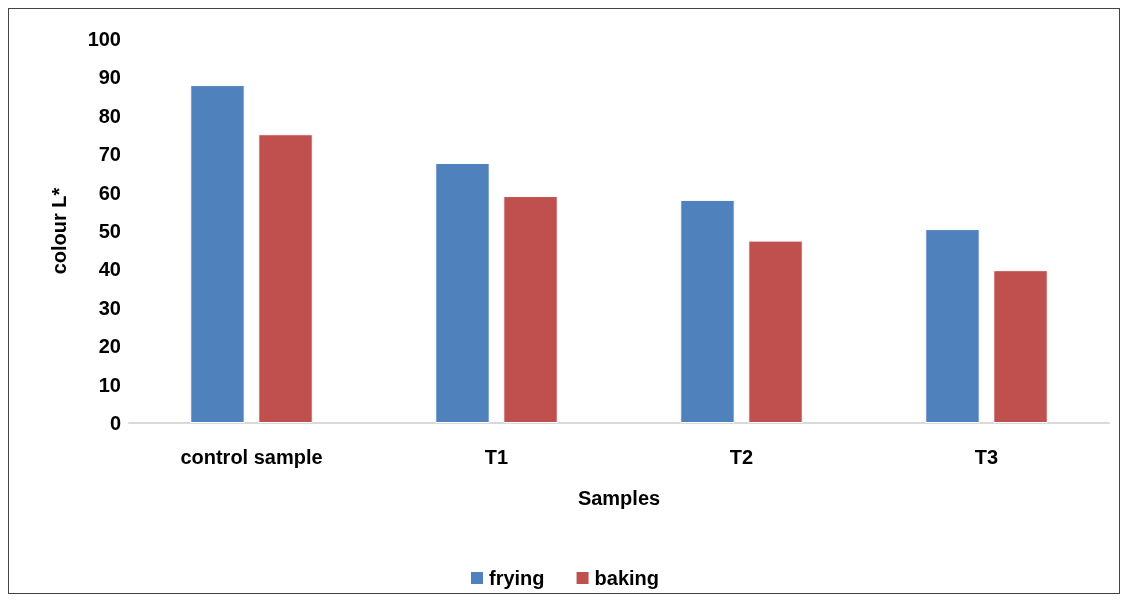 Image resolution: width=1130 pixels, height=600 pixels. What do you see at coordinates (251, 457) in the screenshot?
I see `x-tick-label: control sample` at bounding box center [251, 457].